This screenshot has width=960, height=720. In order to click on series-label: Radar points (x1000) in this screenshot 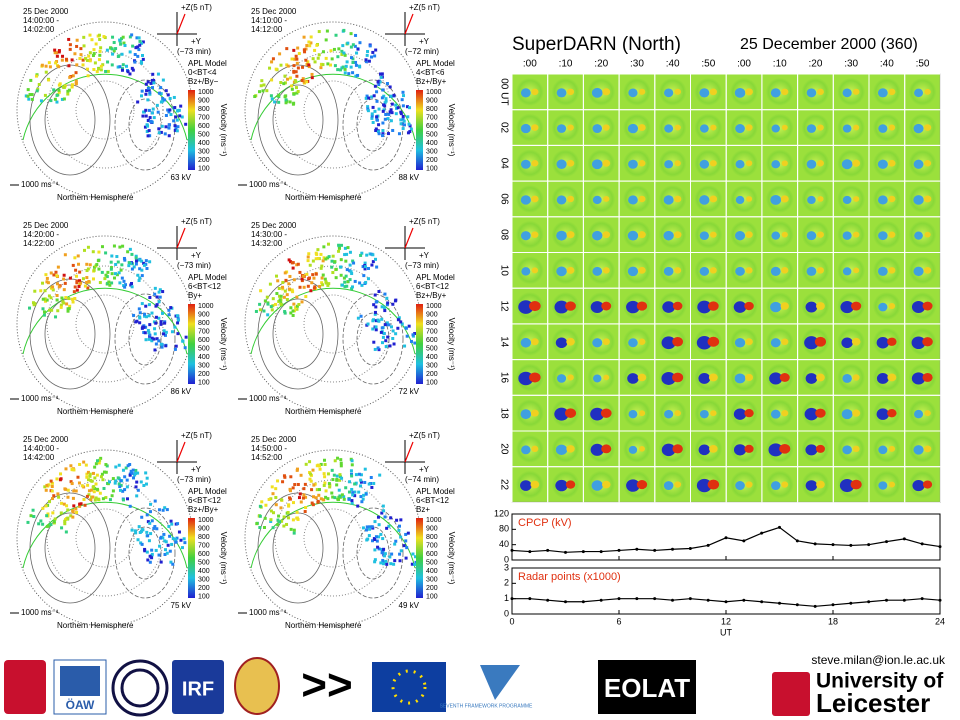, I will do `click(569, 577)`.